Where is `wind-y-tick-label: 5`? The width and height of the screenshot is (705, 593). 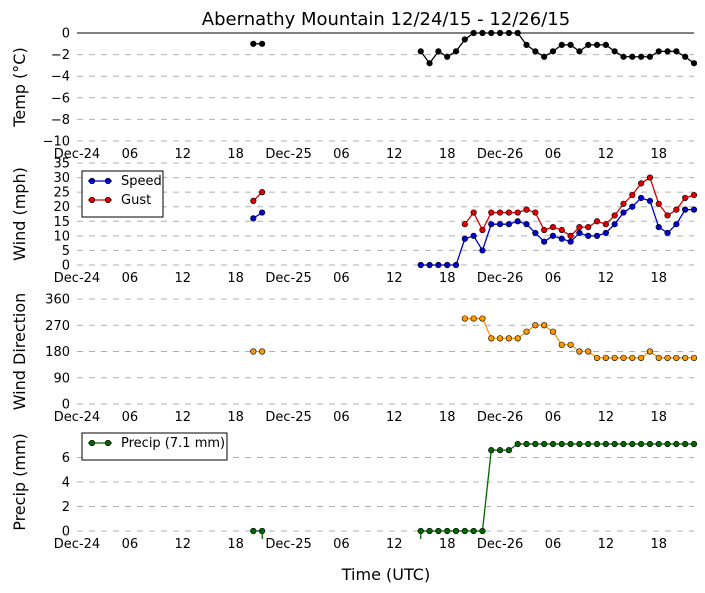
wind-y-tick-label: 5 is located at coordinates (66, 251).